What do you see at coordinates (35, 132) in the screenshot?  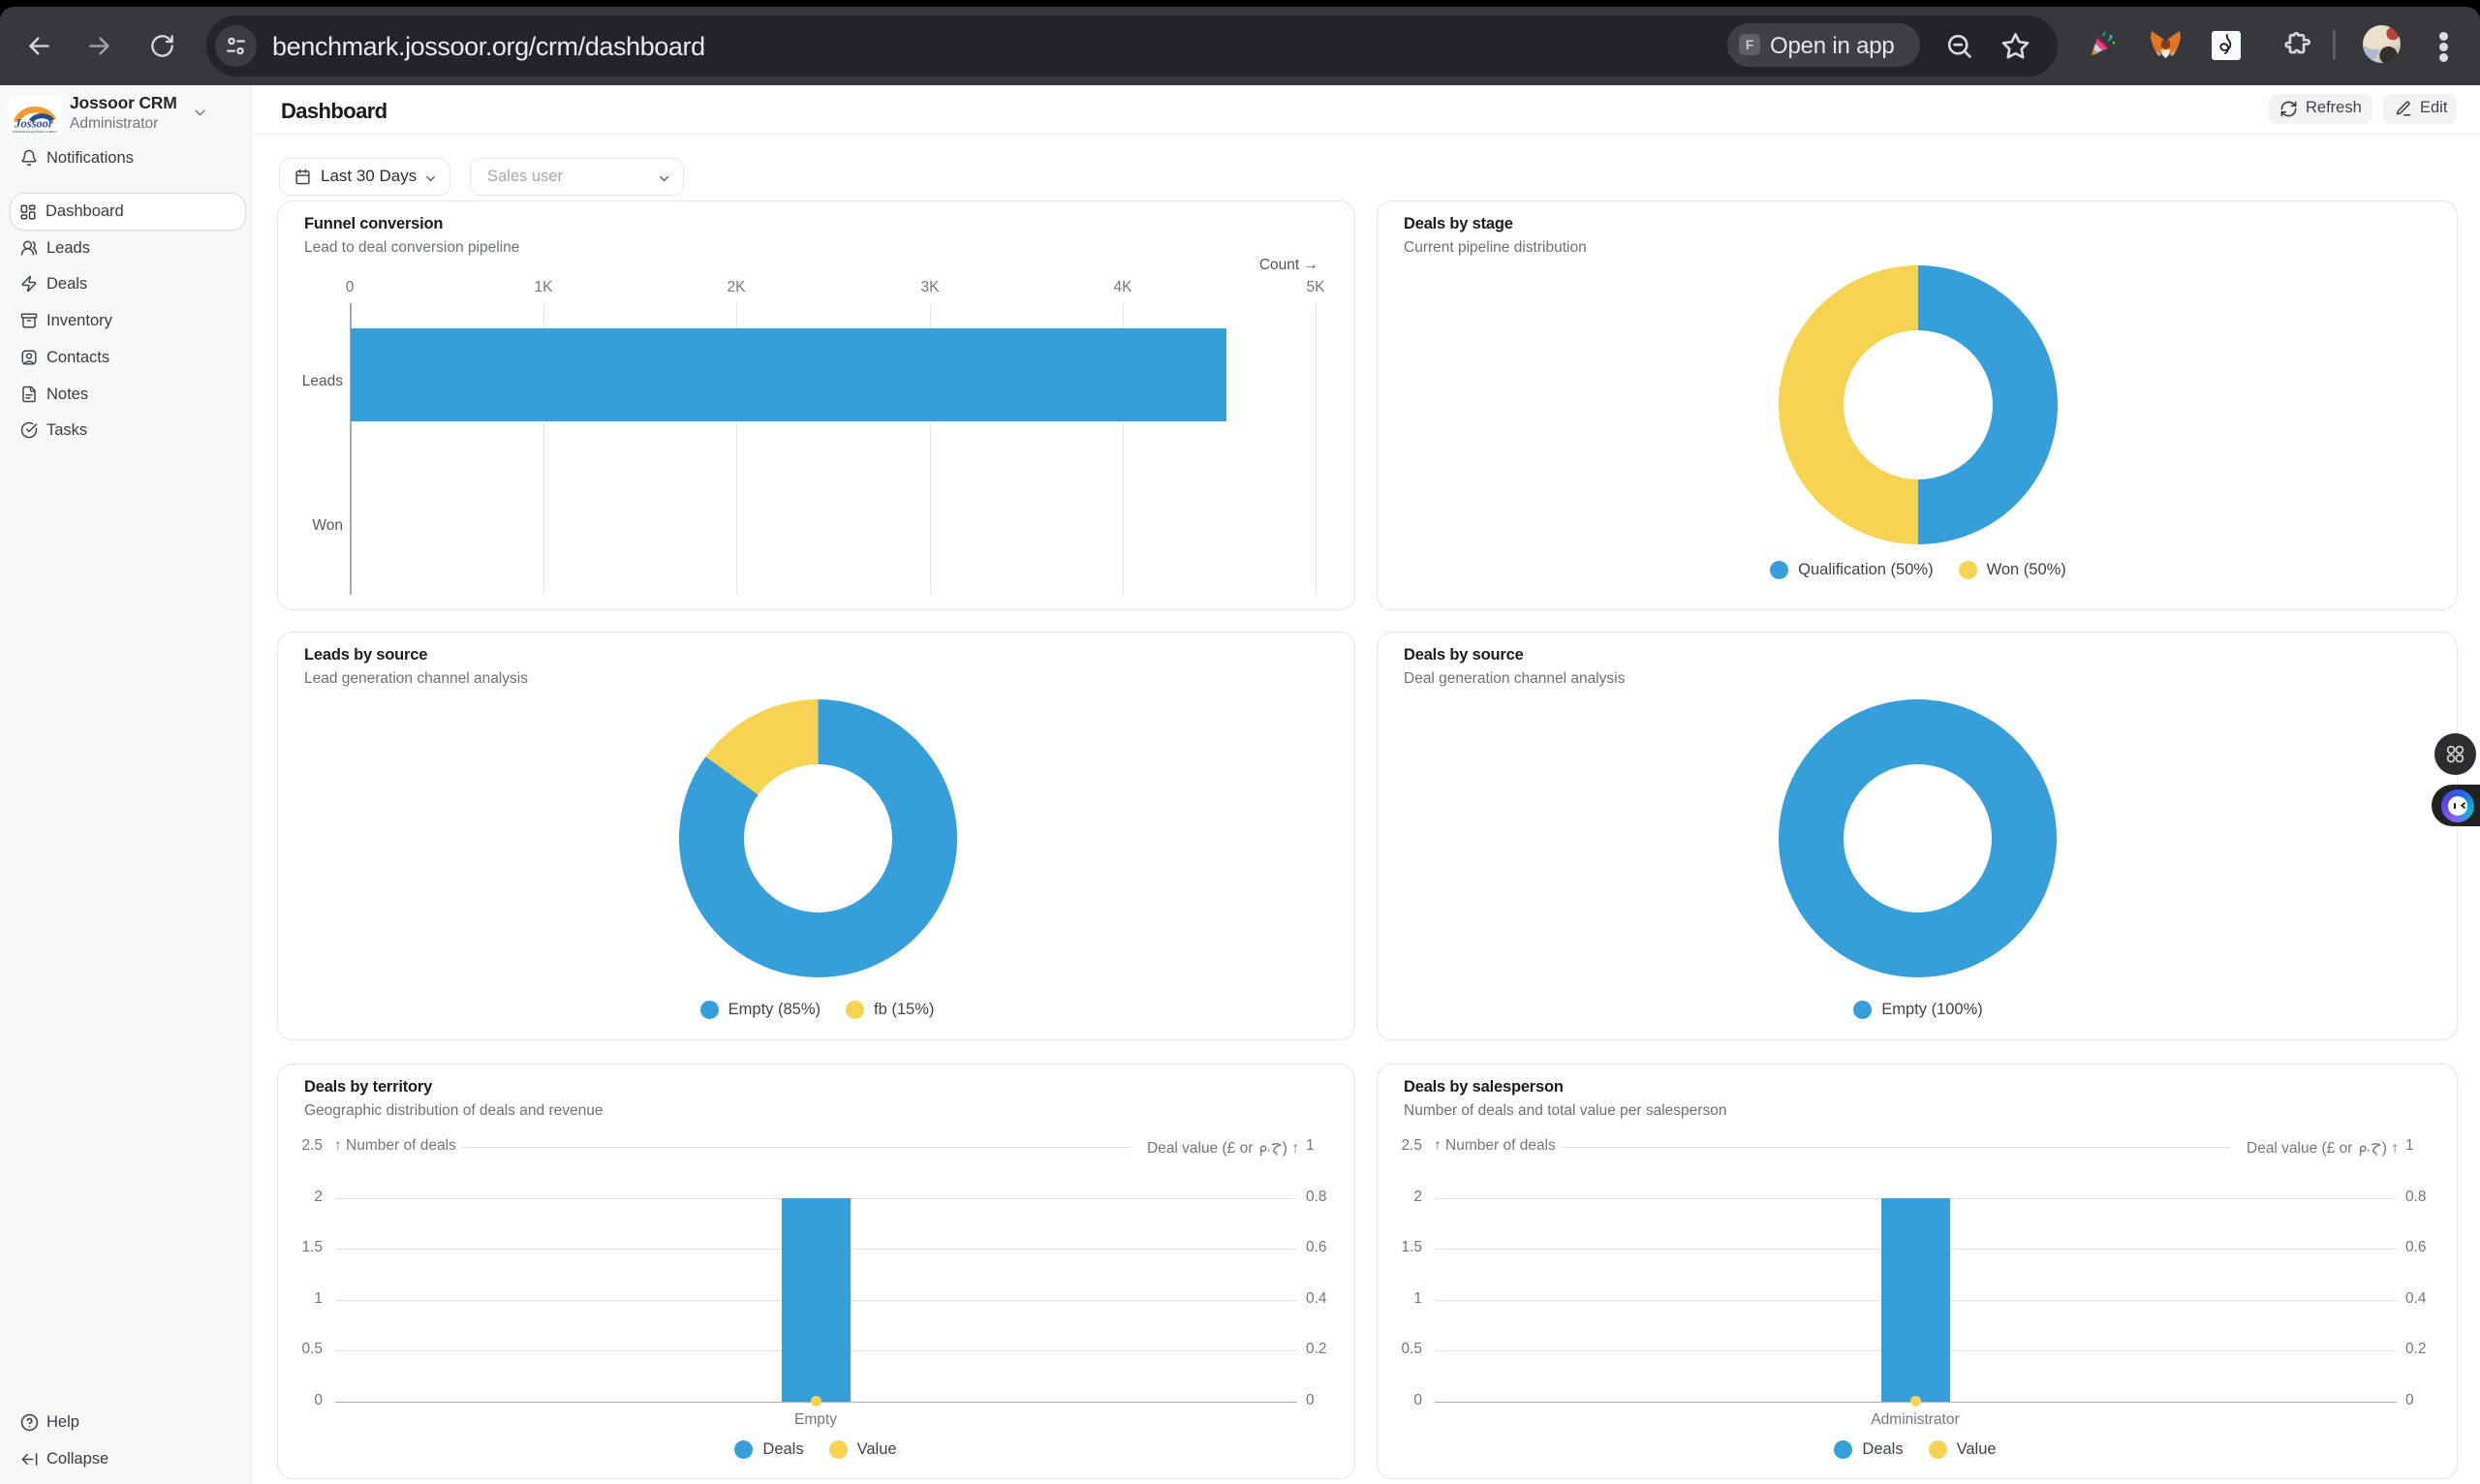 I see `svg-text:INTERNATIONAL EQUIPMENT COMPAN: INTERNATIONAL EQUIPMENT COMPANY` at bounding box center [35, 132].